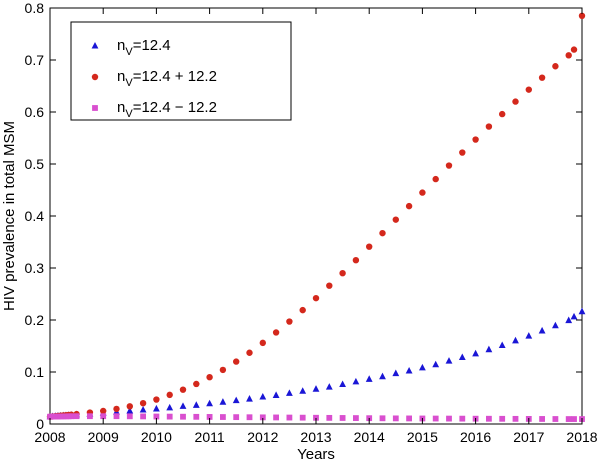  Describe the element at coordinates (156, 437) in the screenshot. I see `x-tick-label: 2010` at that location.